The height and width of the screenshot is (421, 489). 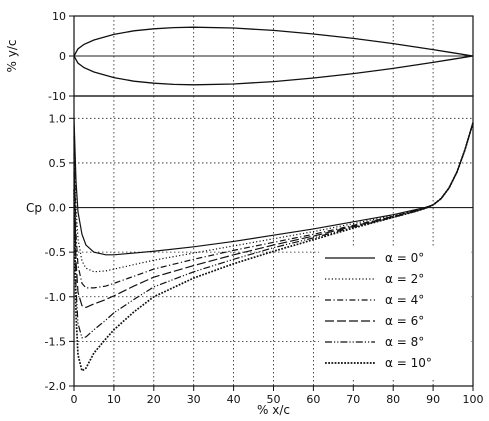 What do you see at coordinates (34, 208) in the screenshot?
I see `cp-axis-label: Cp` at bounding box center [34, 208].